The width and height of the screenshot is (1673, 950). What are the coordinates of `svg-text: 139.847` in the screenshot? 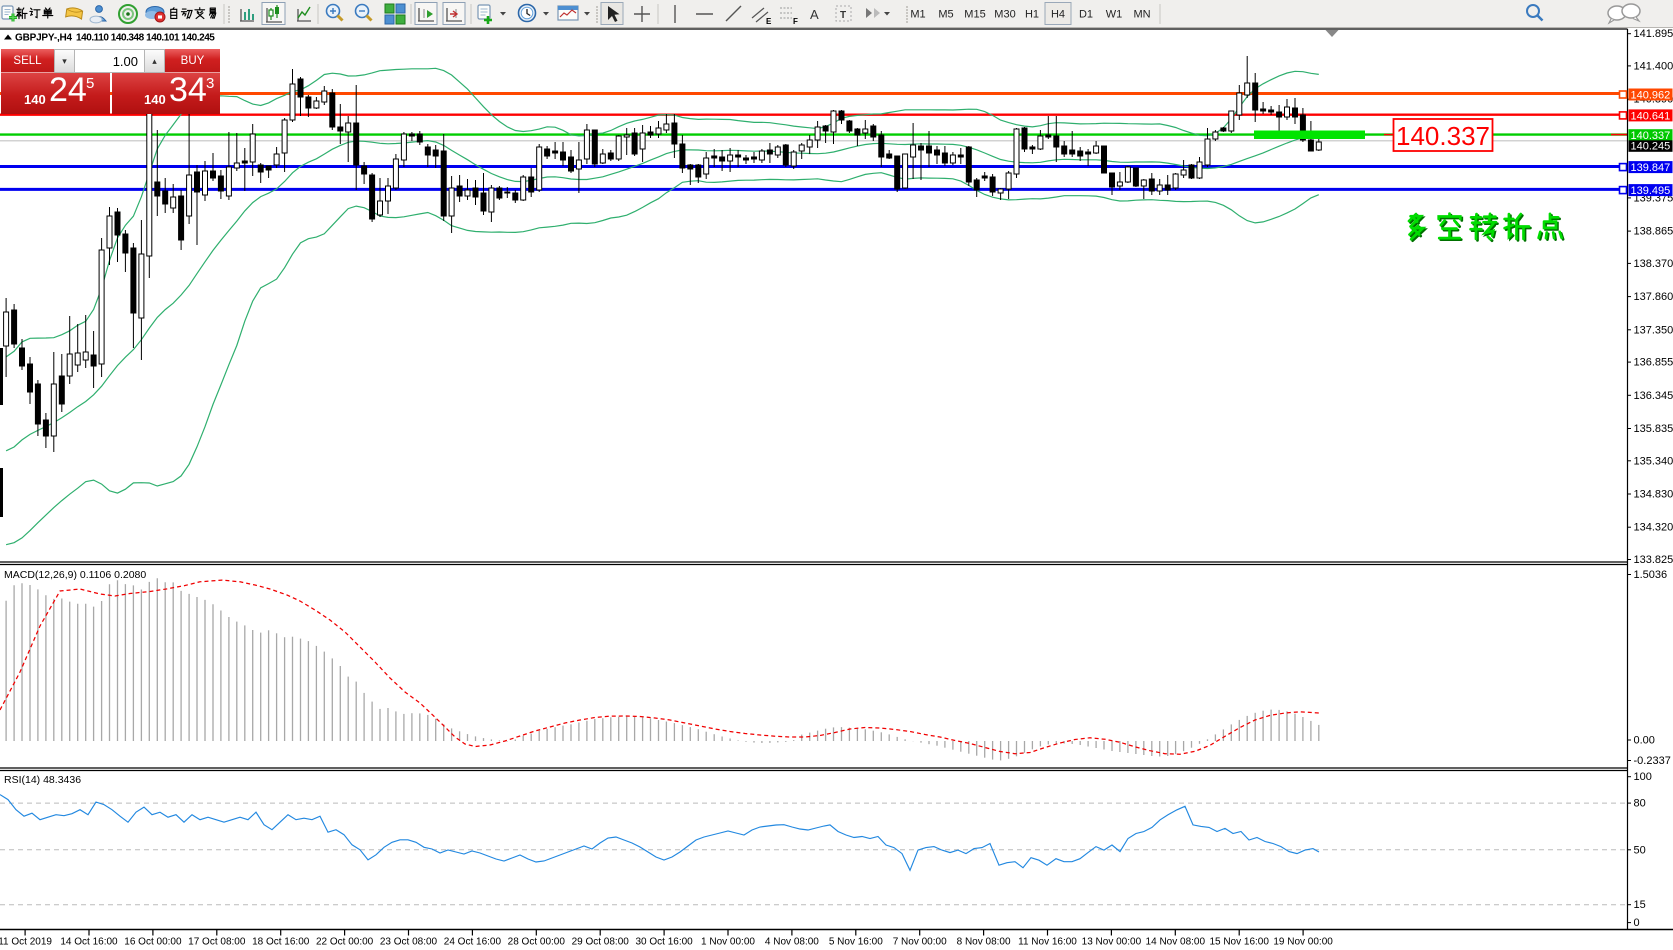 It's located at (1651, 168).